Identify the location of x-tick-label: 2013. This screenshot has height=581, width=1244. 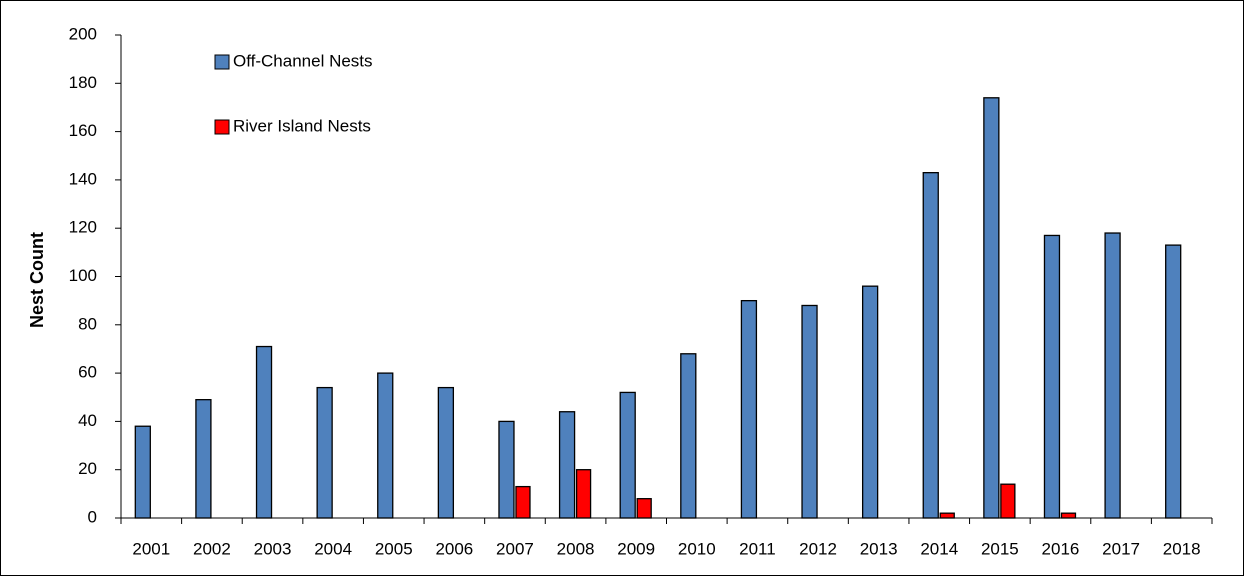
(879, 548).